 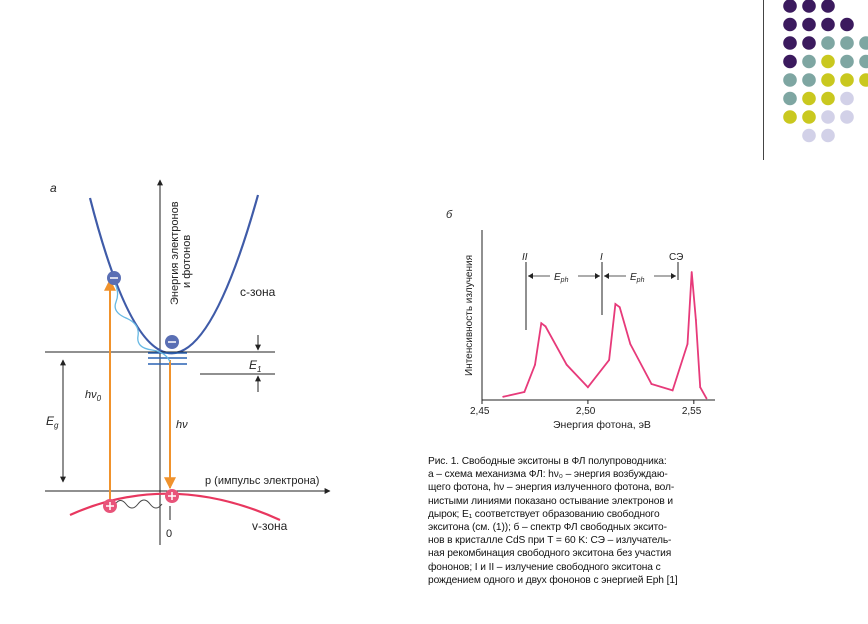 I want to click on peak-label-se: СЭ, so click(x=676, y=257).